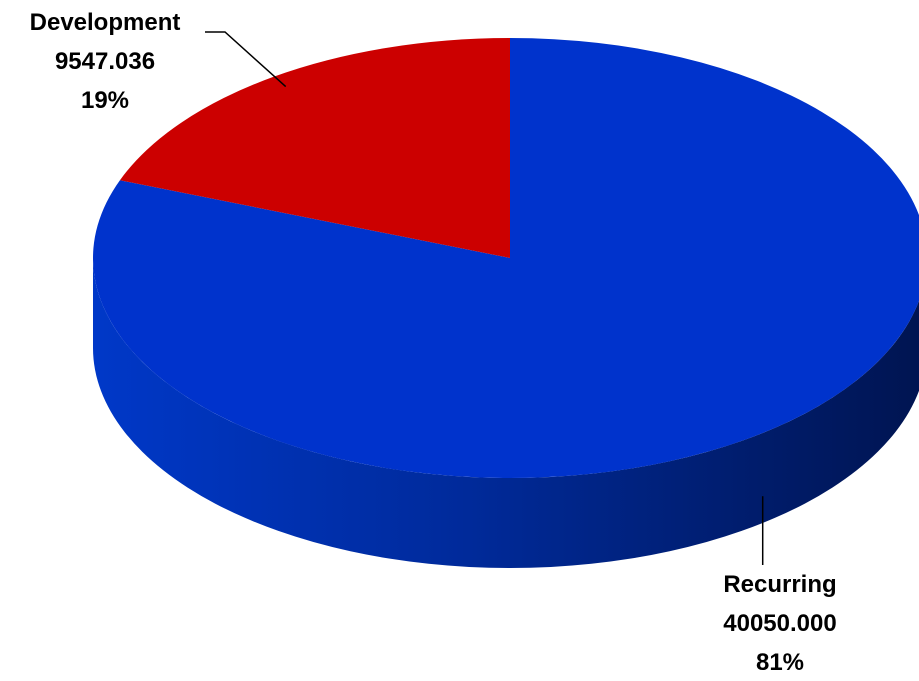 This screenshot has height=681, width=919. Describe the element at coordinates (105, 100) in the screenshot. I see `data-label-development-percent: 19%` at that location.